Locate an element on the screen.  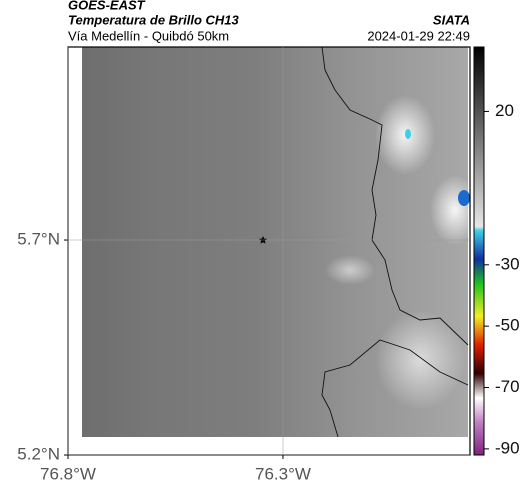
lat-tick-label: 5.2°N is located at coordinates (38, 453).